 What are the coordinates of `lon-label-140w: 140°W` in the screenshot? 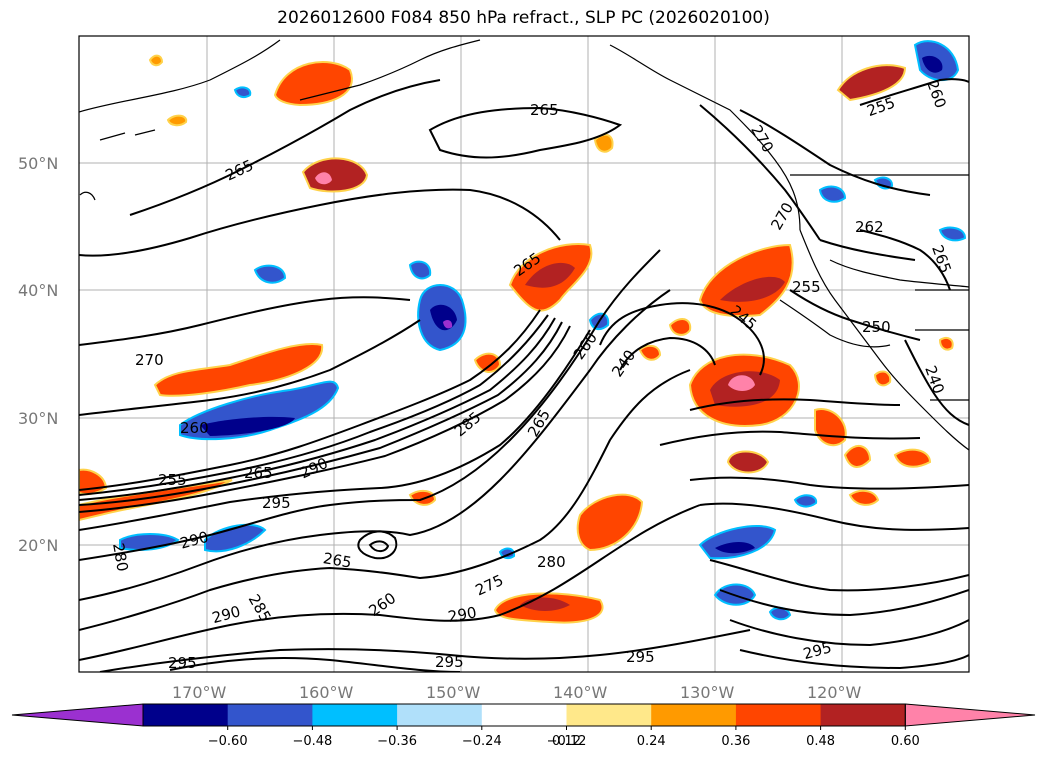 It's located at (580, 692).